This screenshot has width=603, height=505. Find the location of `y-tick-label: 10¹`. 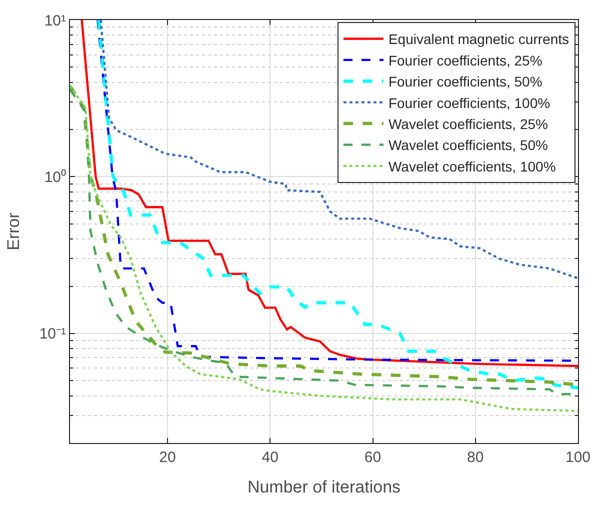

y-tick-label: 10¹ is located at coordinates (55, 21).